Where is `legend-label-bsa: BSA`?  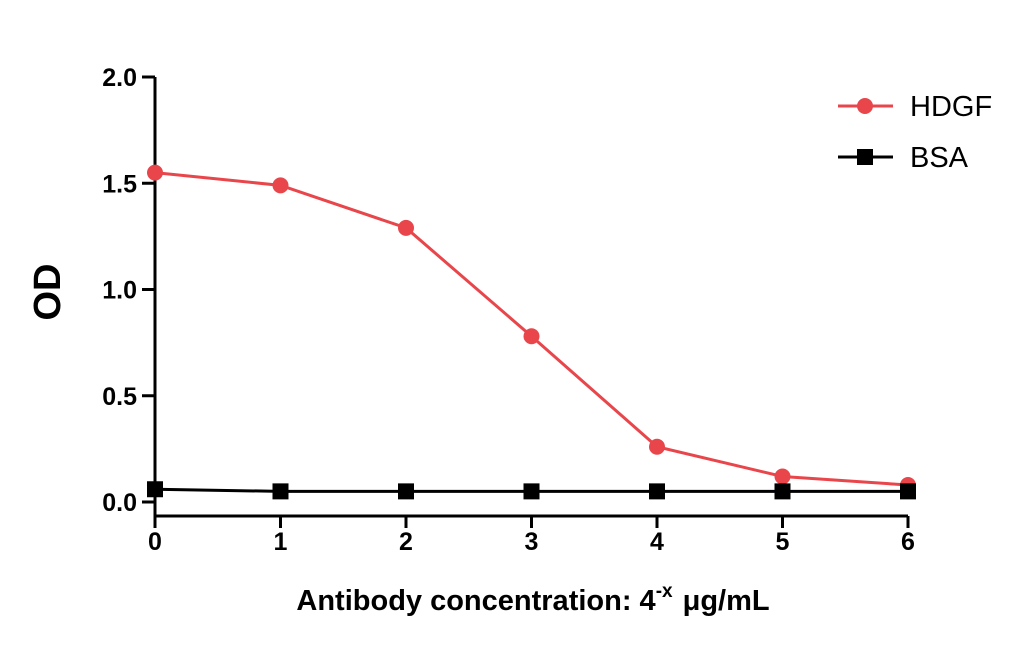
legend-label-bsa: BSA is located at coordinates (939, 158).